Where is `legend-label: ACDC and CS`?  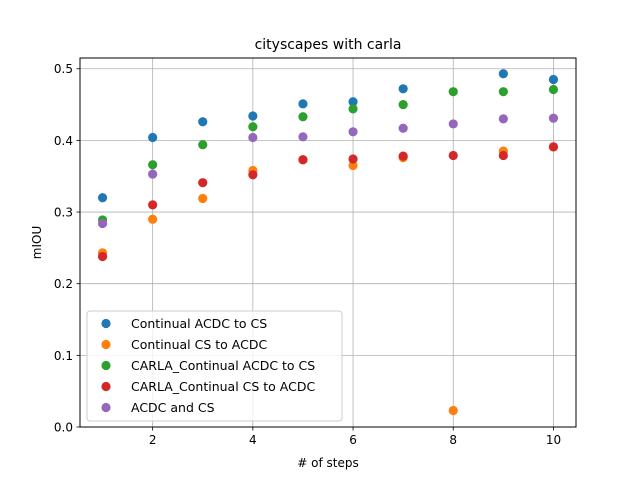 legend-label: ACDC and CS is located at coordinates (173, 407).